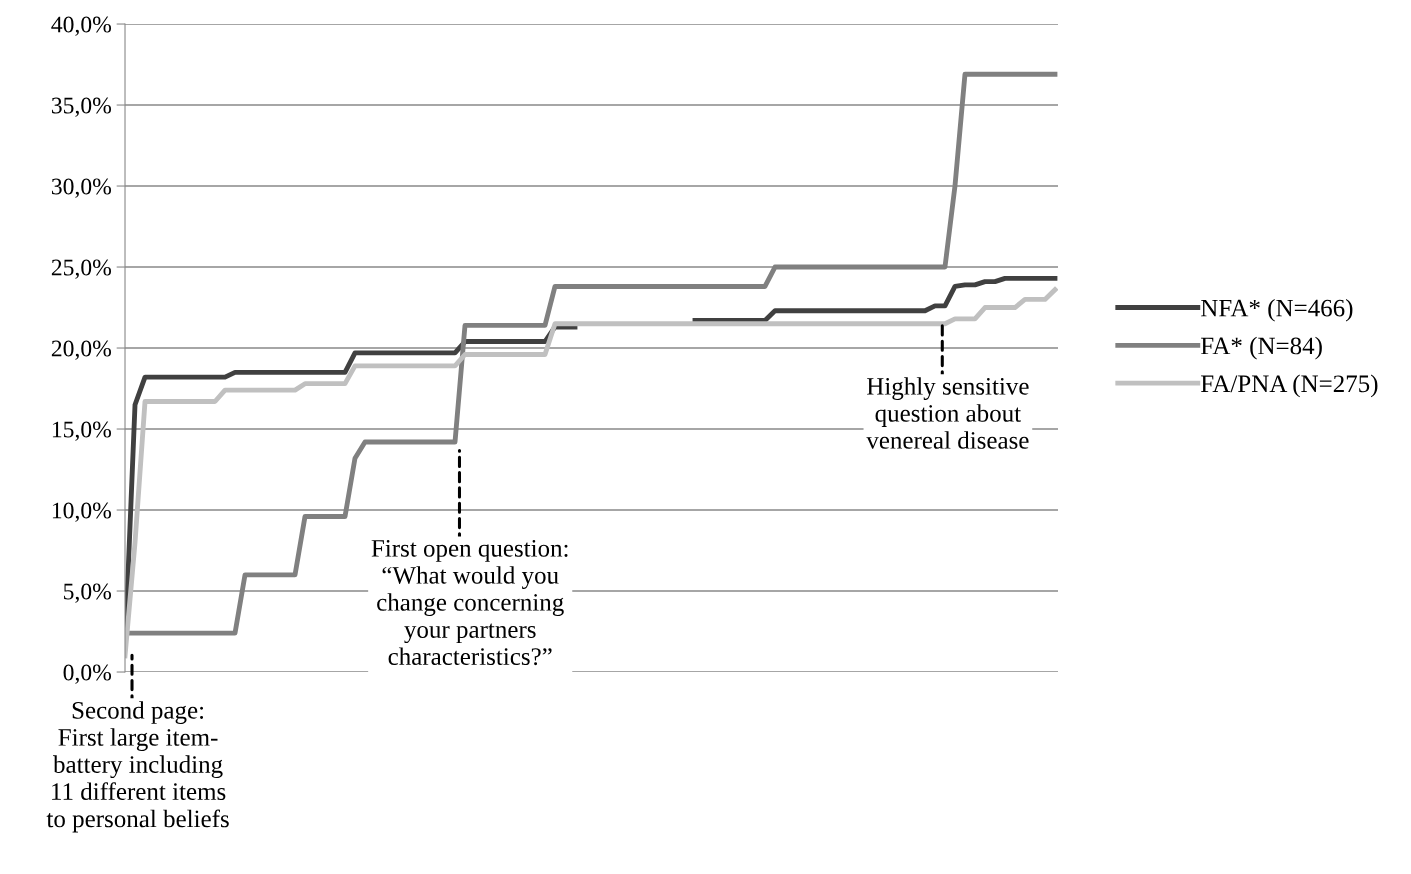  Describe the element at coordinates (88, 593) in the screenshot. I see `y-tick-label: 5,0%` at that location.